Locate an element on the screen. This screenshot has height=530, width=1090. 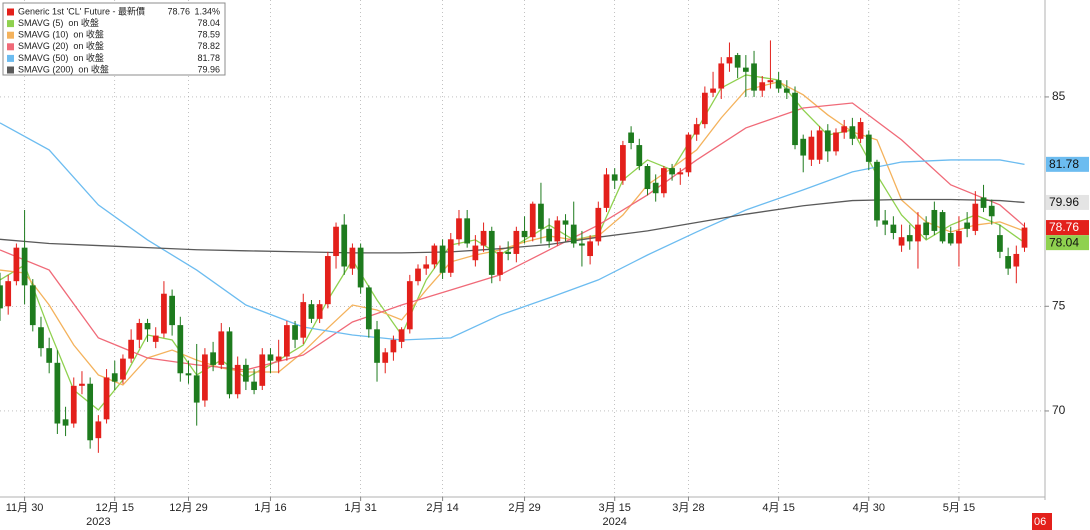
x-tick-label: 4月 15 is located at coordinates (778, 508).